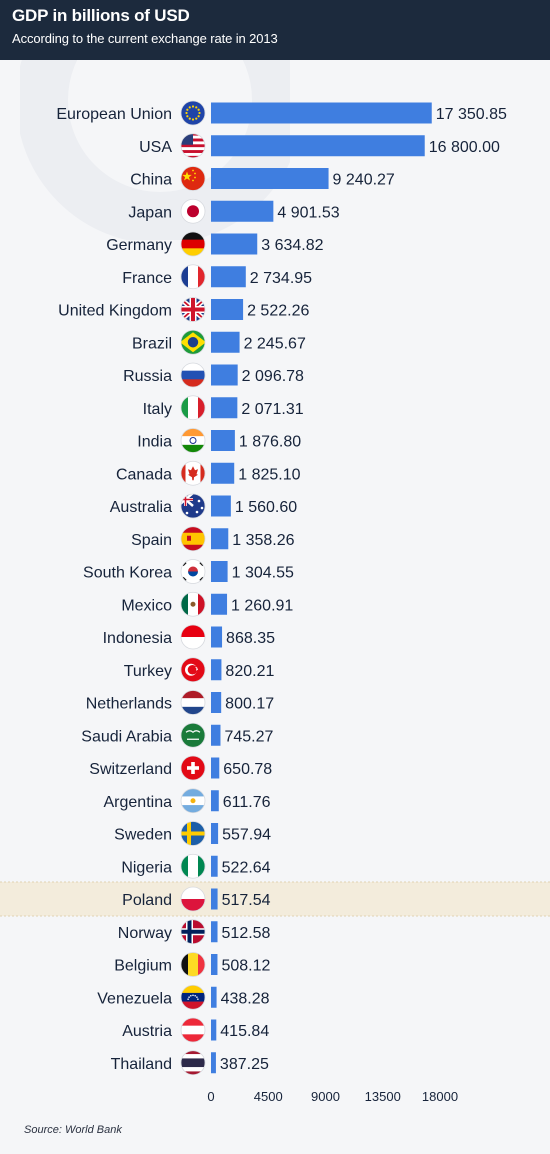 Image resolution: width=550 pixels, height=1154 pixels. I want to click on category-label: India, so click(154, 442).